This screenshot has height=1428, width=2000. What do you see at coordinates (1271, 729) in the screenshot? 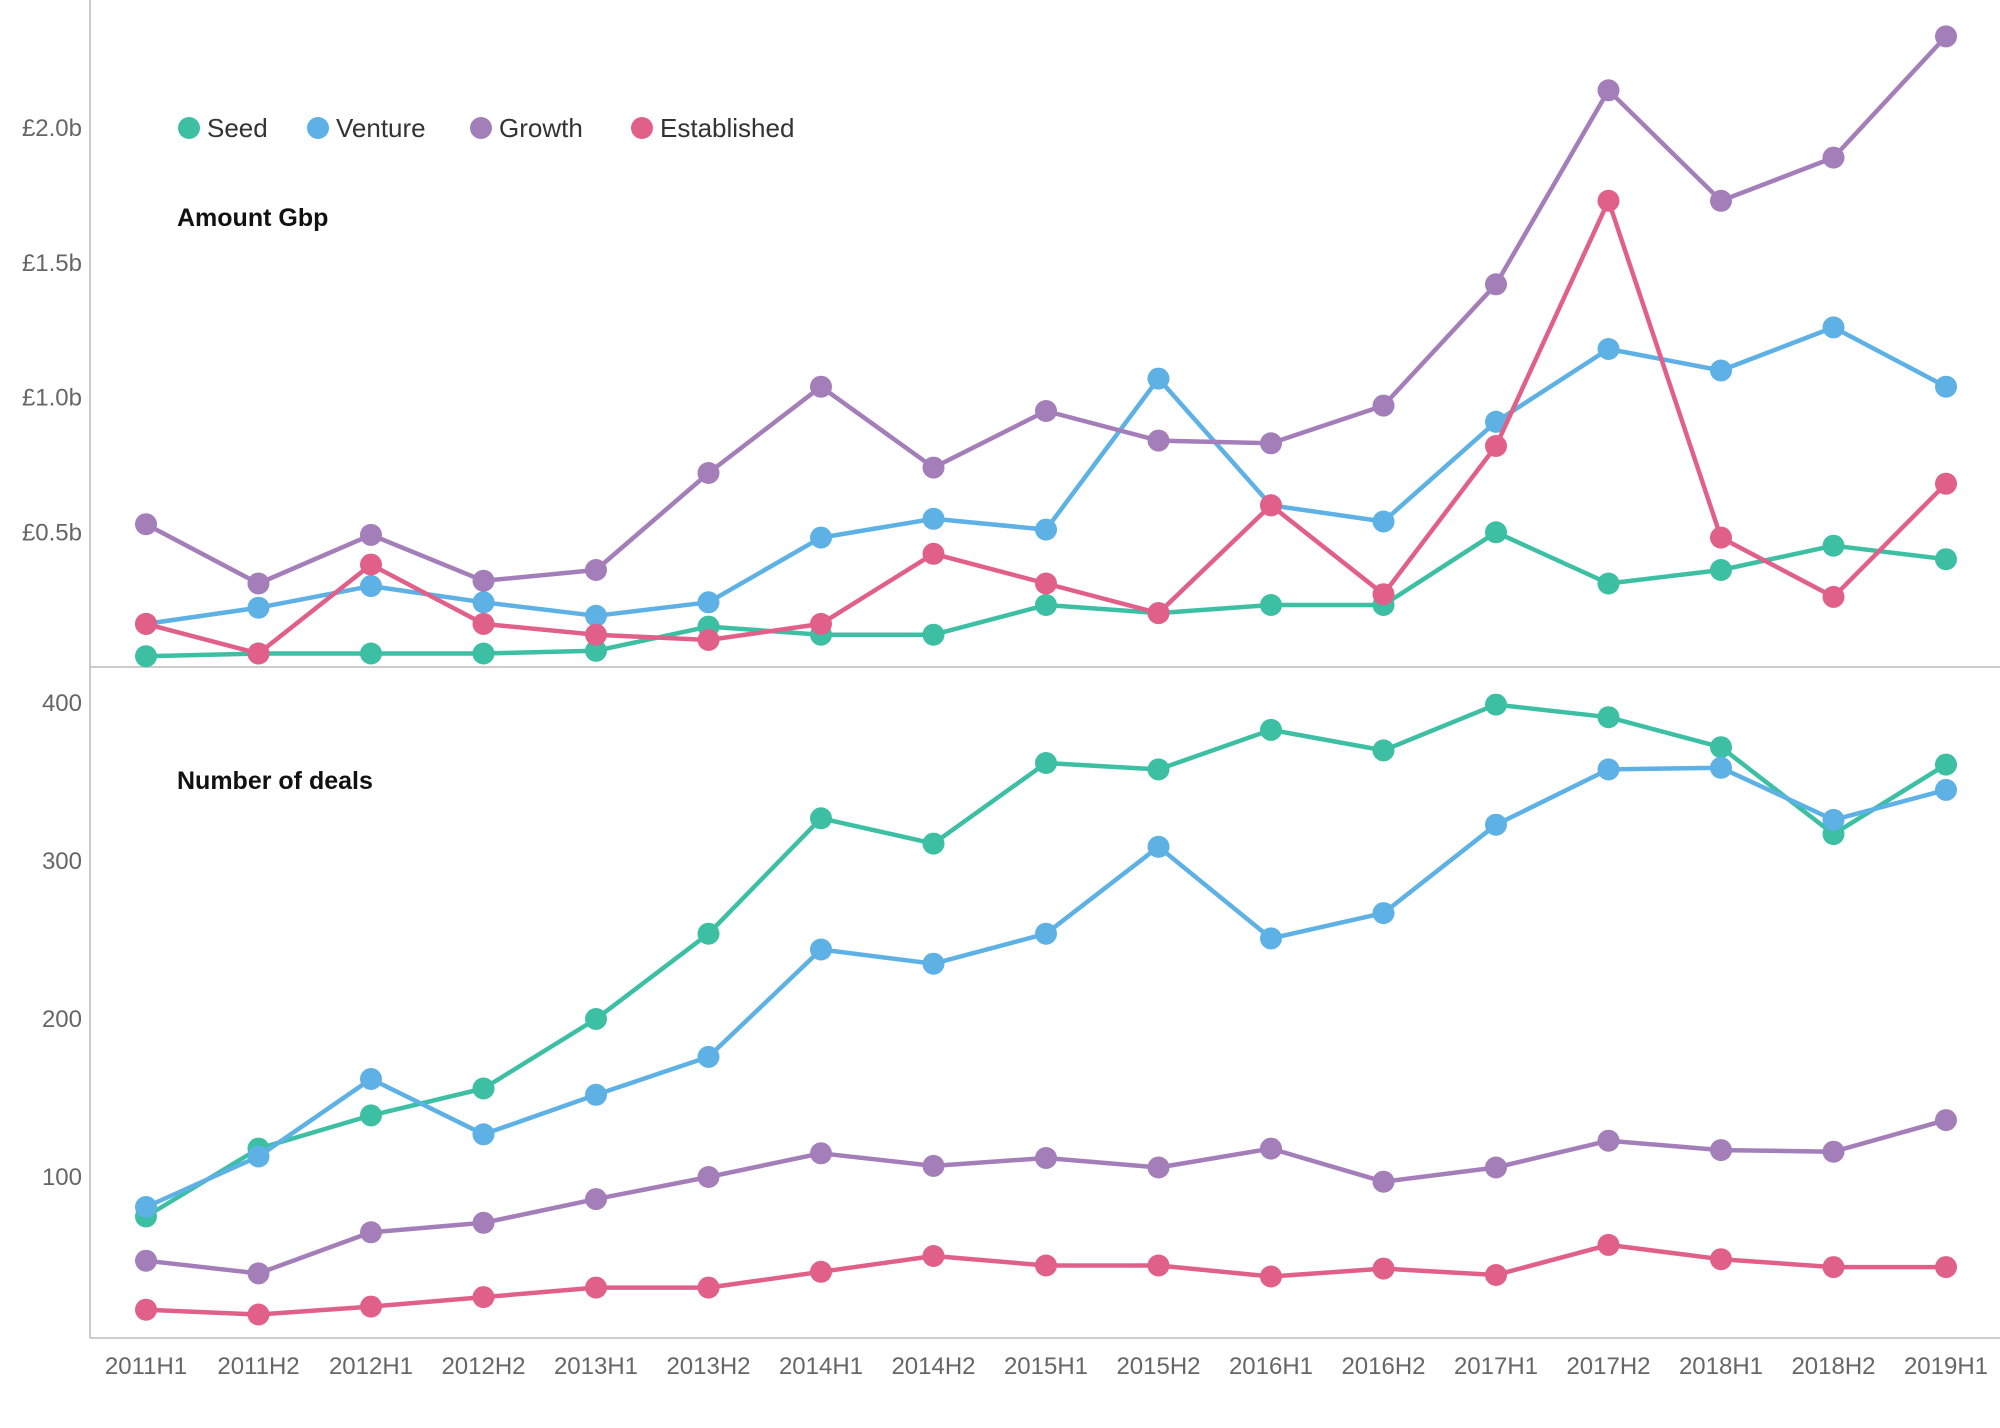
I see `point-deals-seed-2016H1` at bounding box center [1271, 729].